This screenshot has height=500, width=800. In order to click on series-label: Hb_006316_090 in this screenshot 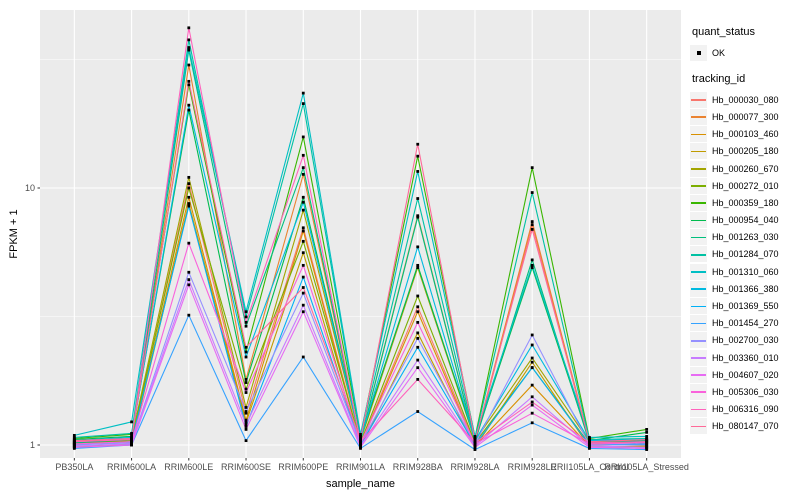, I will do `click(745, 409)`.